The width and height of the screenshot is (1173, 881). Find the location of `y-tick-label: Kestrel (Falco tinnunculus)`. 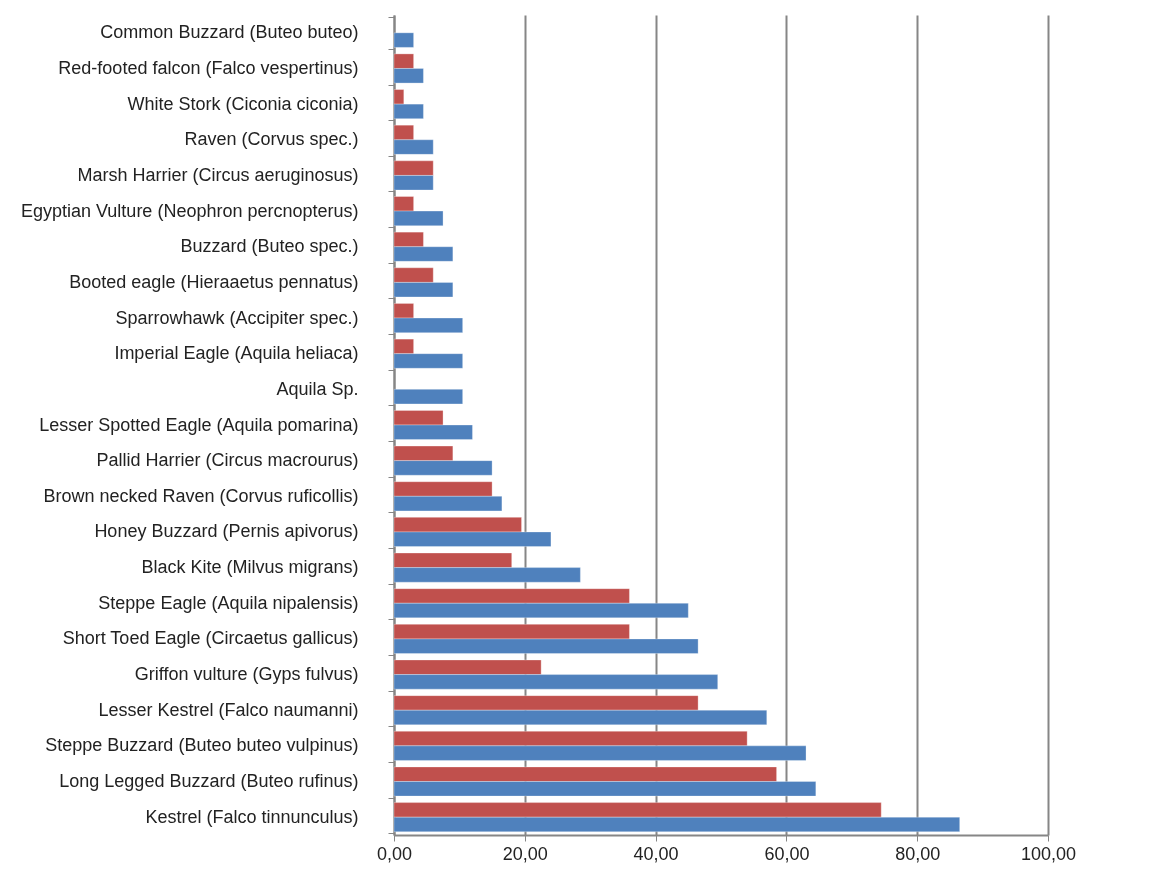

y-tick-label: Kestrel (Falco tinnunculus) is located at coordinates (252, 816).